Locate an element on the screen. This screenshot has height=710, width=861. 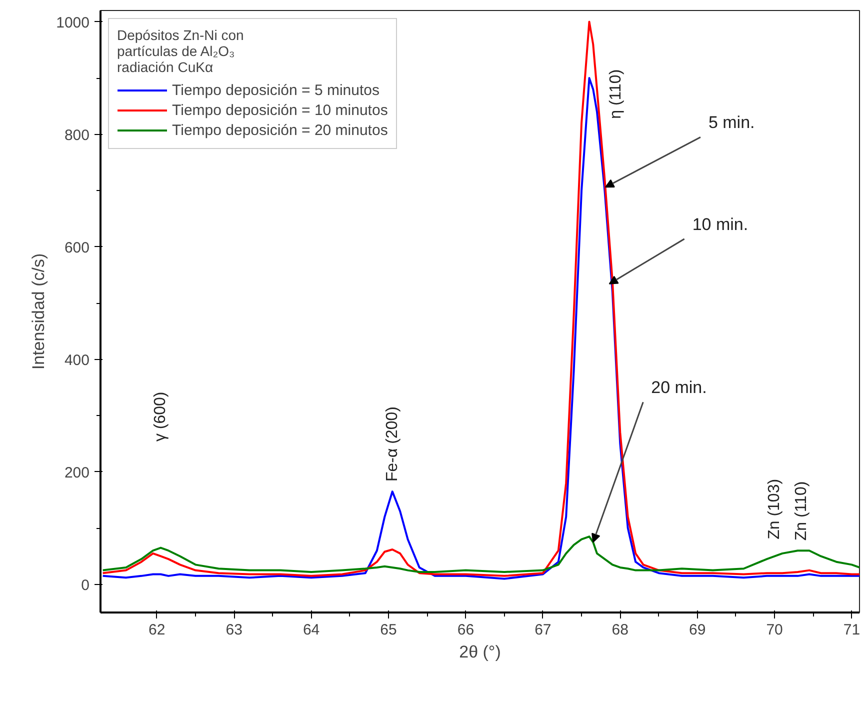
x-tick-label: 66 is located at coordinates (465, 630).